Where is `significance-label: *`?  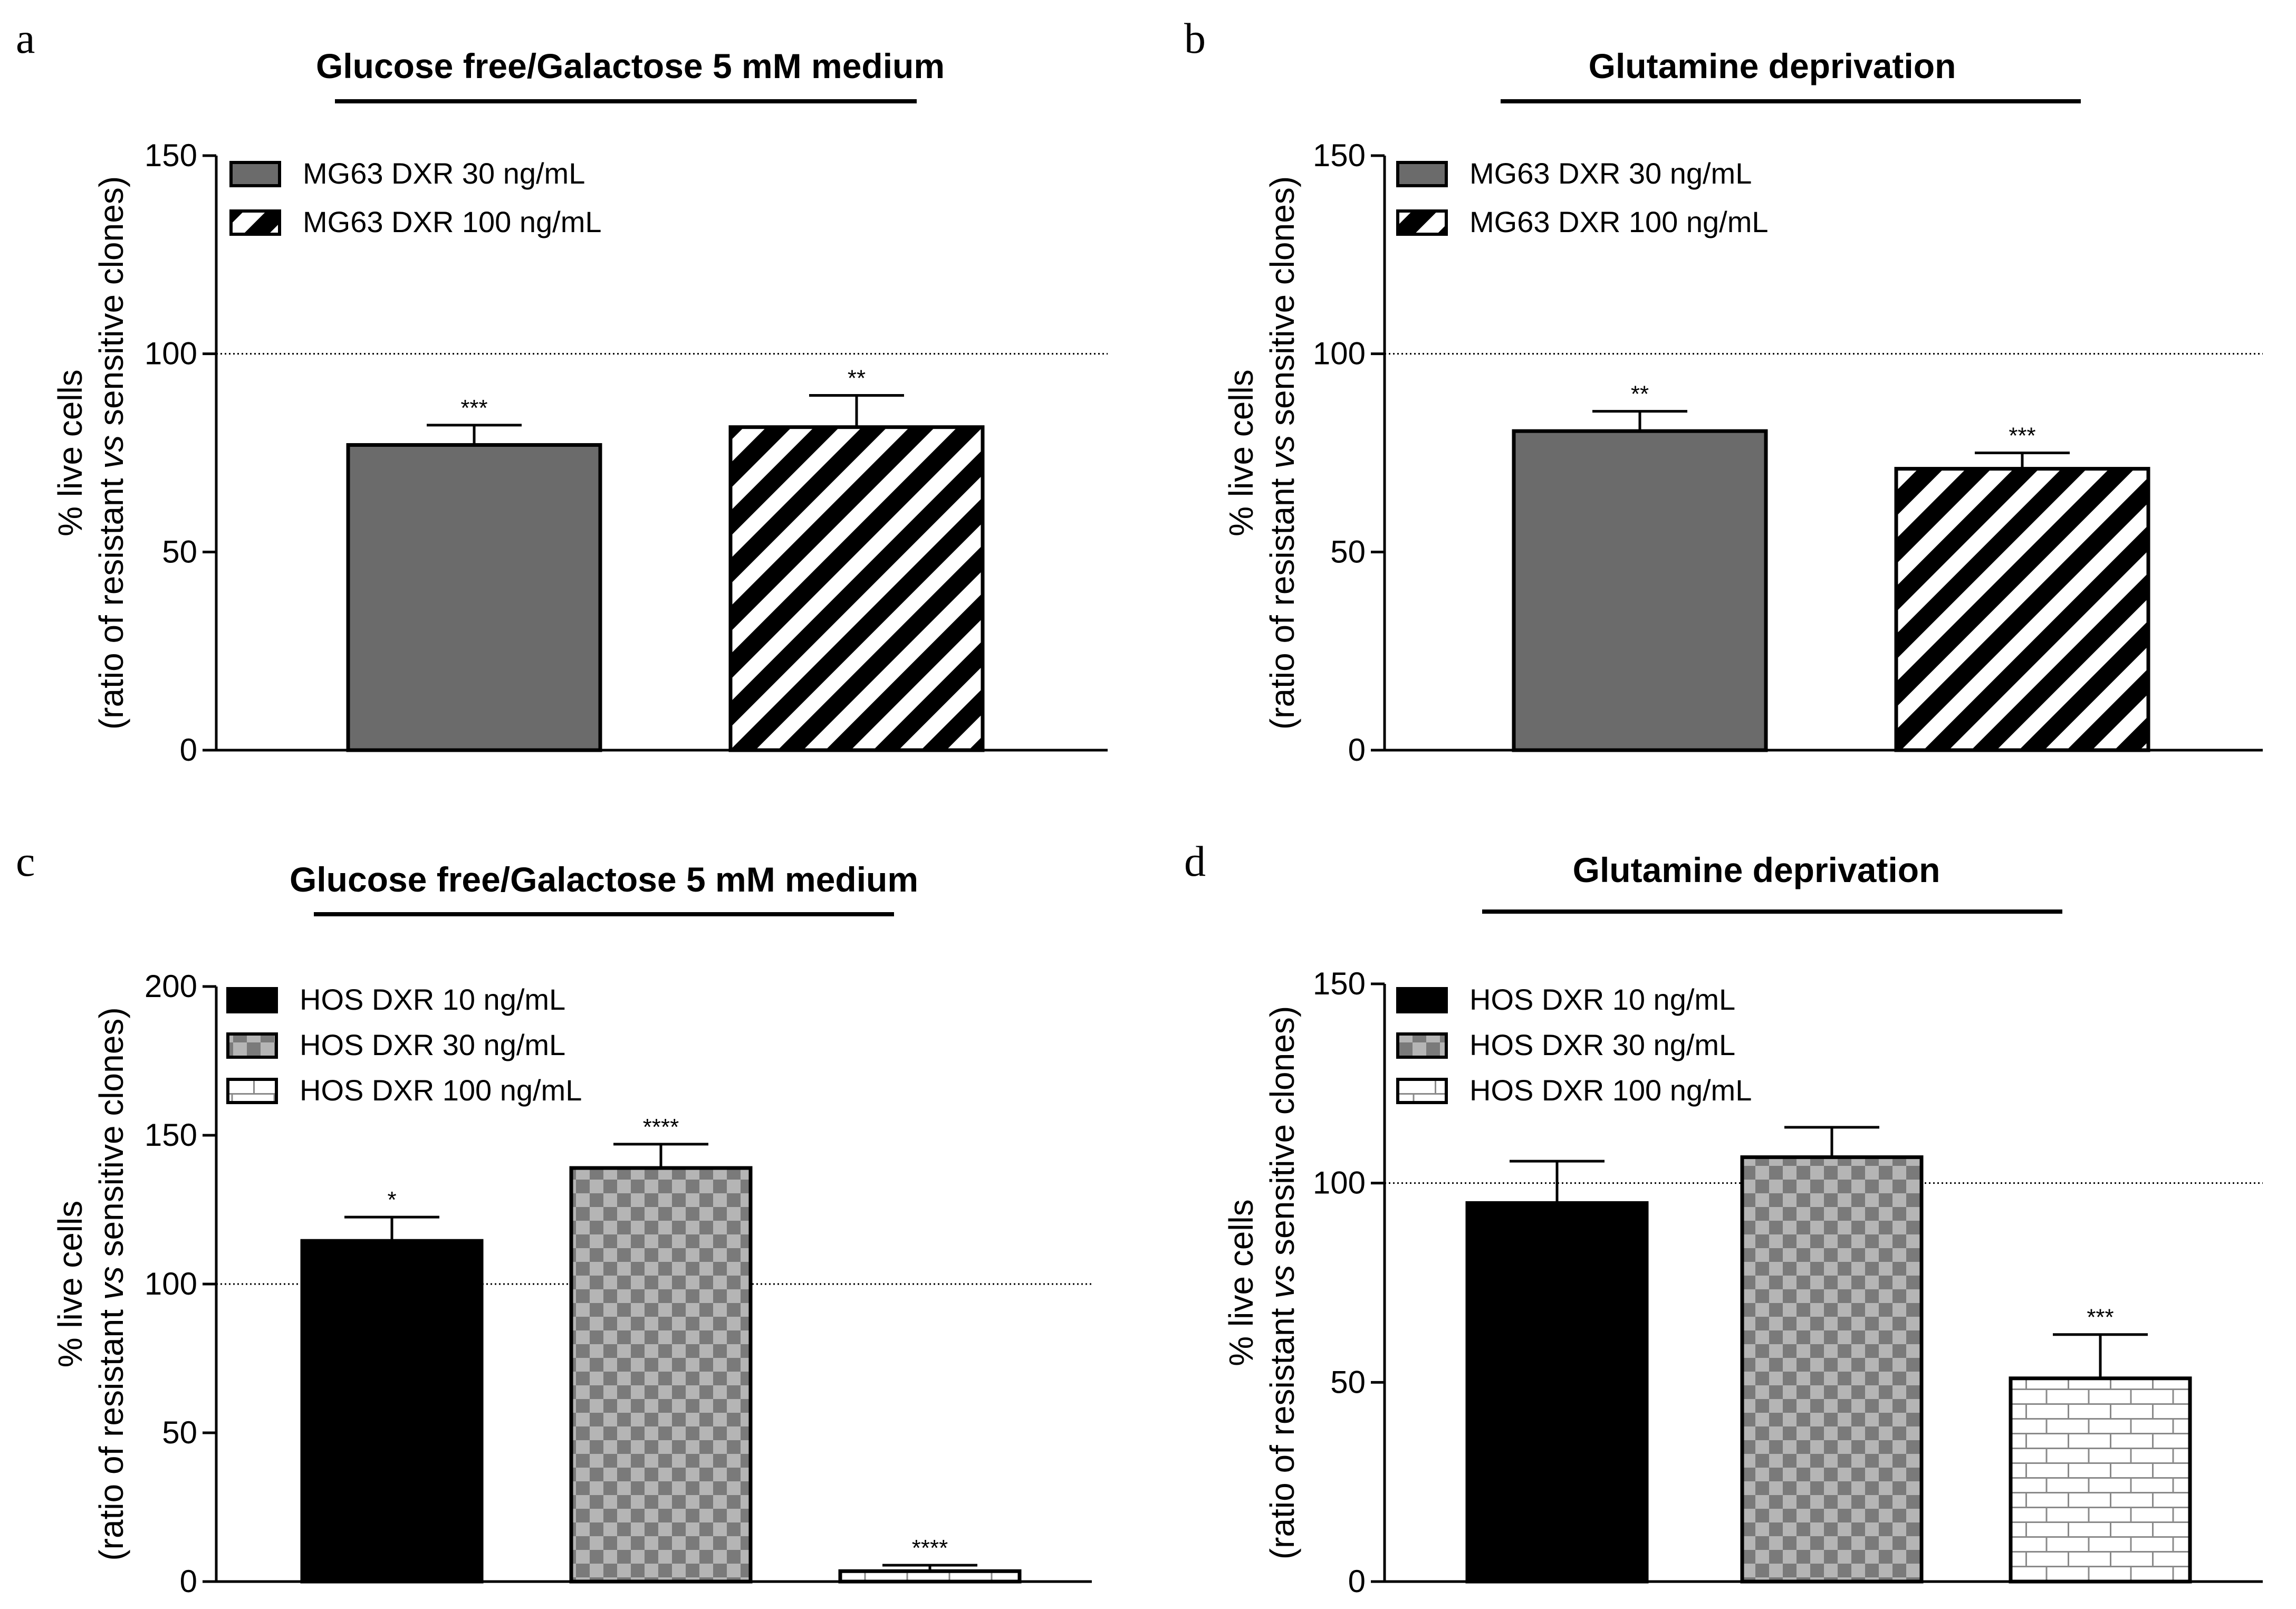
significance-label: * is located at coordinates (391, 1200).